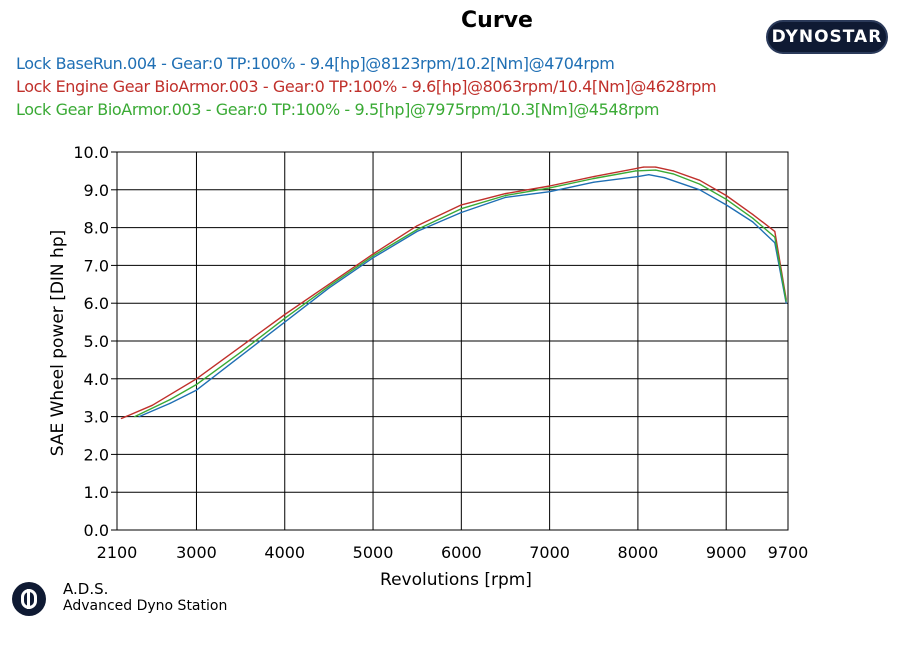 The image size is (924, 660). What do you see at coordinates (373, 552) in the screenshot?
I see `x-tick-label: 5000` at bounding box center [373, 552].